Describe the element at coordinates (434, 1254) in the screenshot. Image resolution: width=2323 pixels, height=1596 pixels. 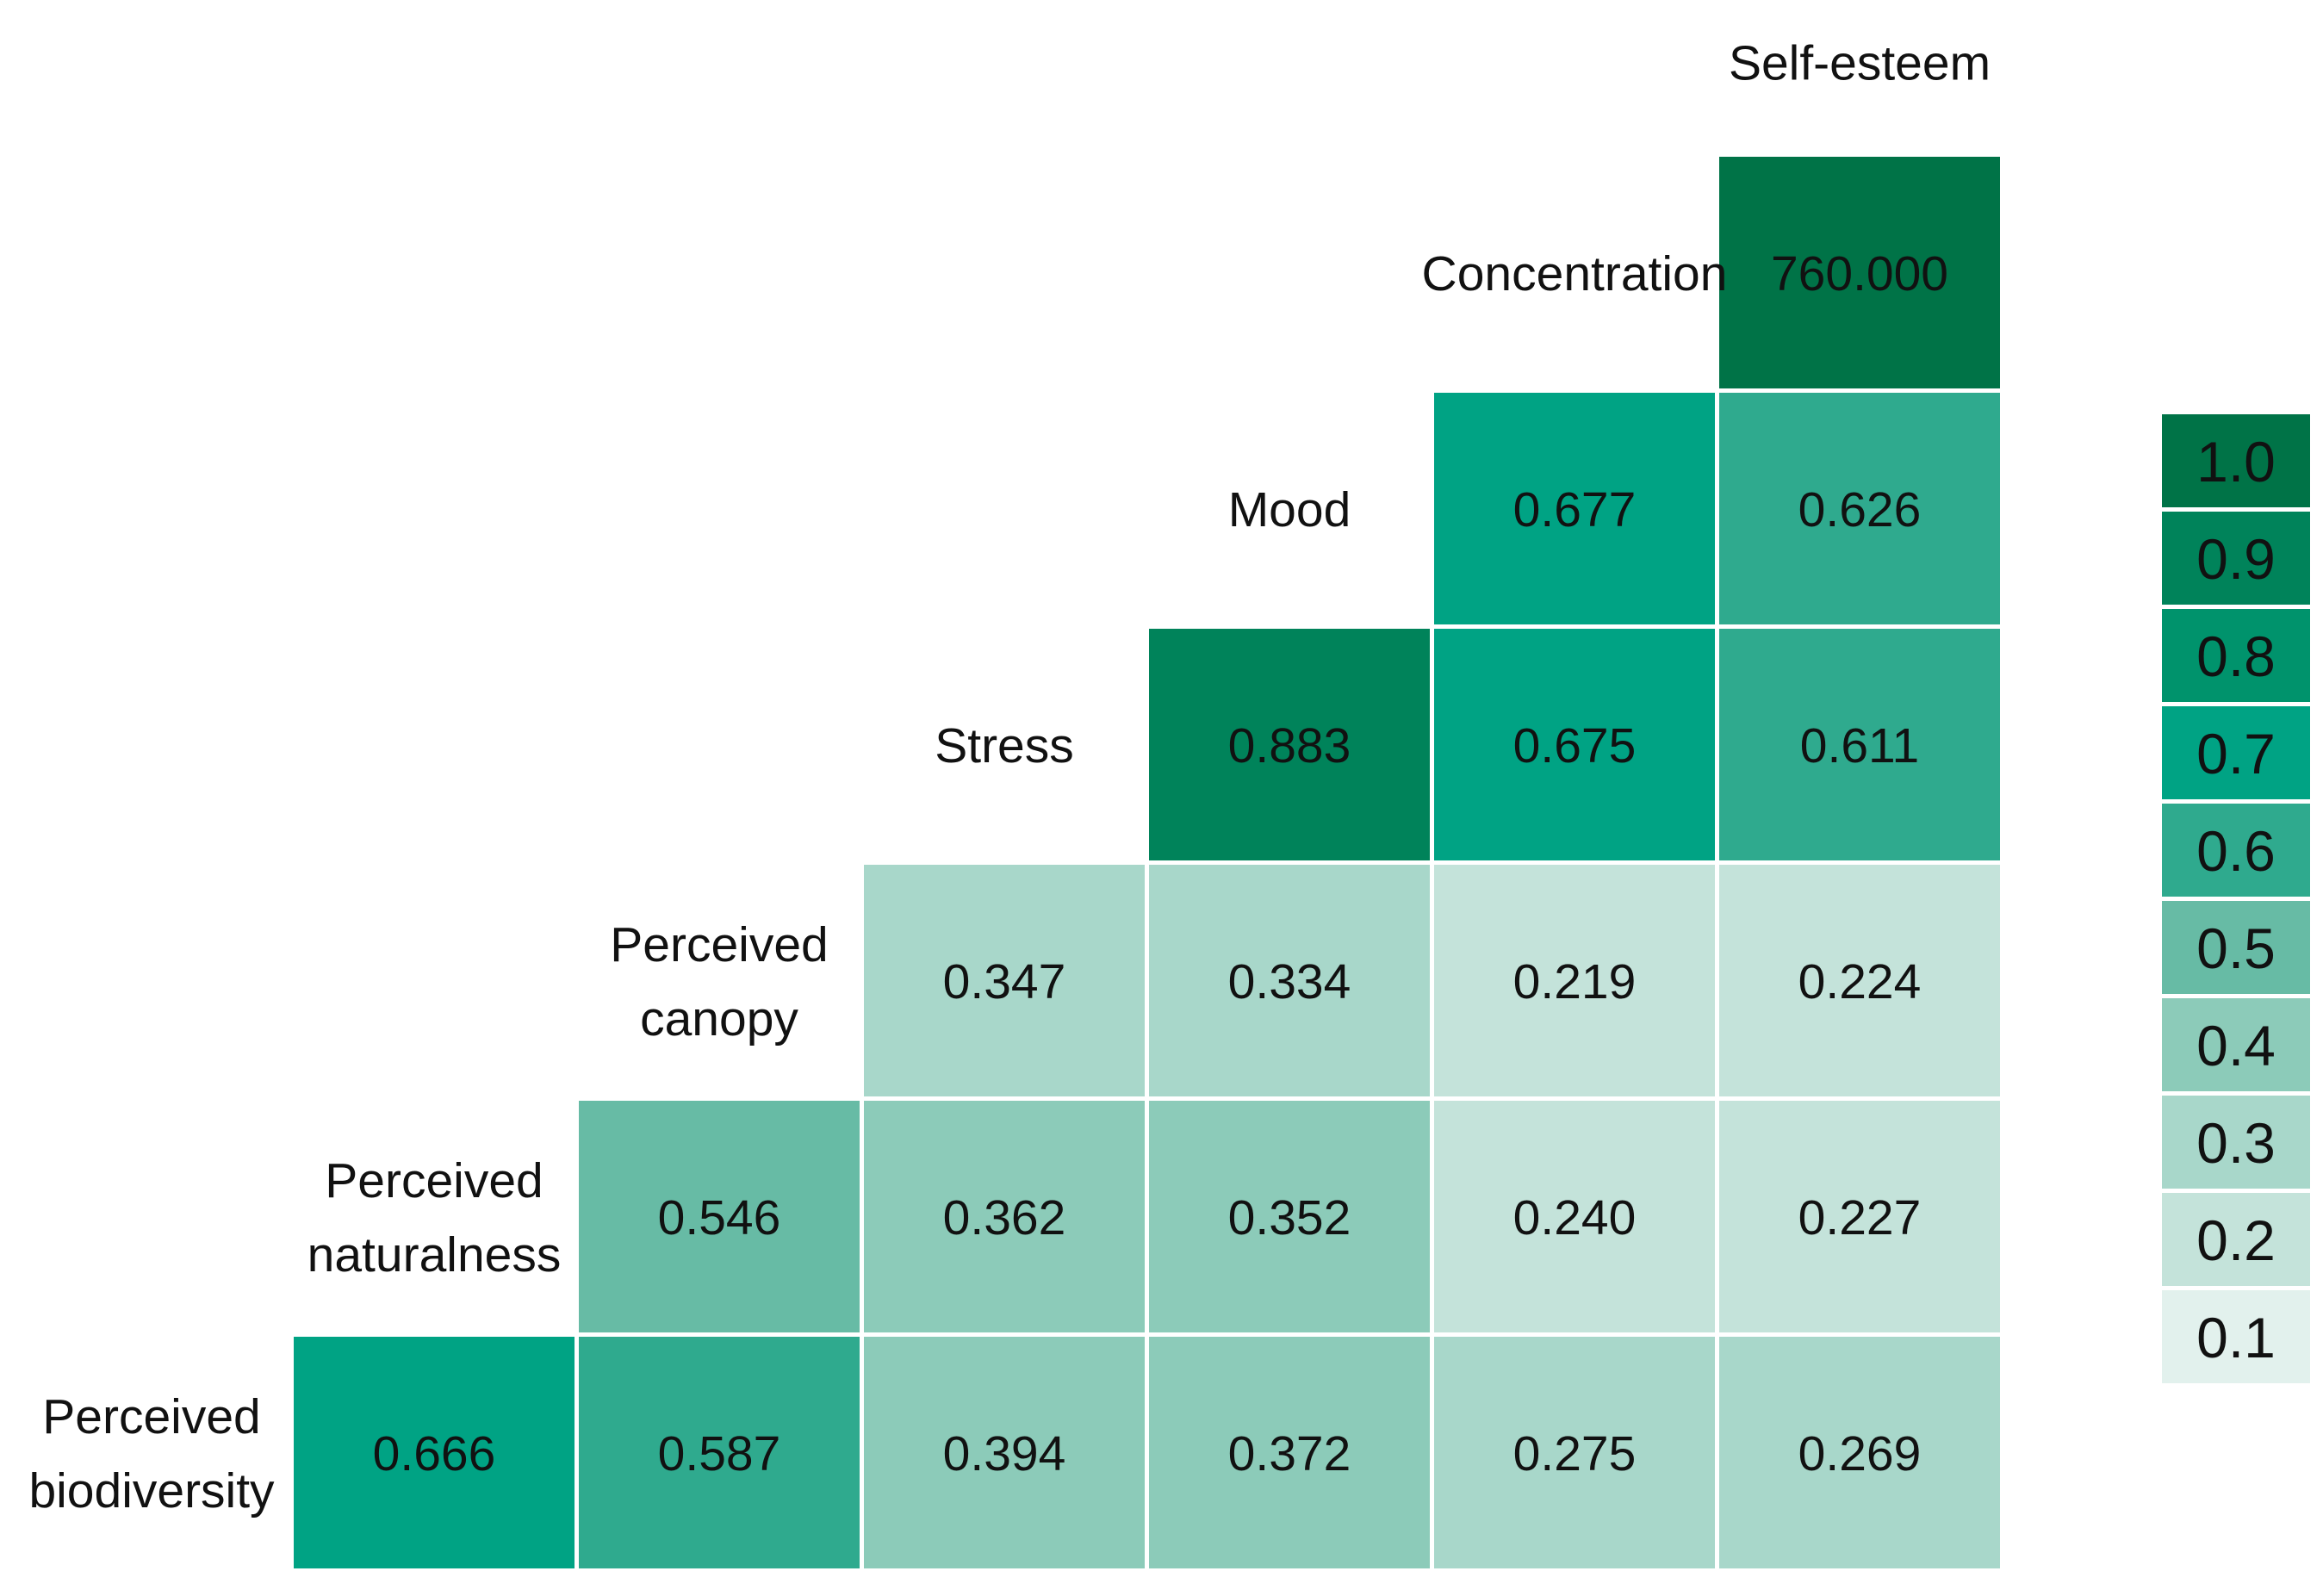
I see `variable-label-line: naturalness` at that location.